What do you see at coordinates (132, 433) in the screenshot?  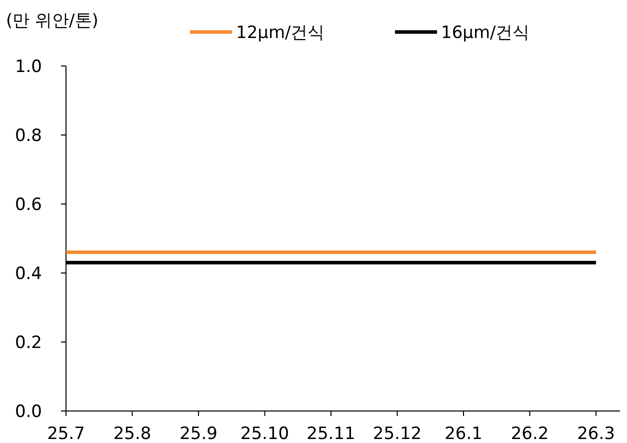 I see `x-tick-label: 25.8` at bounding box center [132, 433].